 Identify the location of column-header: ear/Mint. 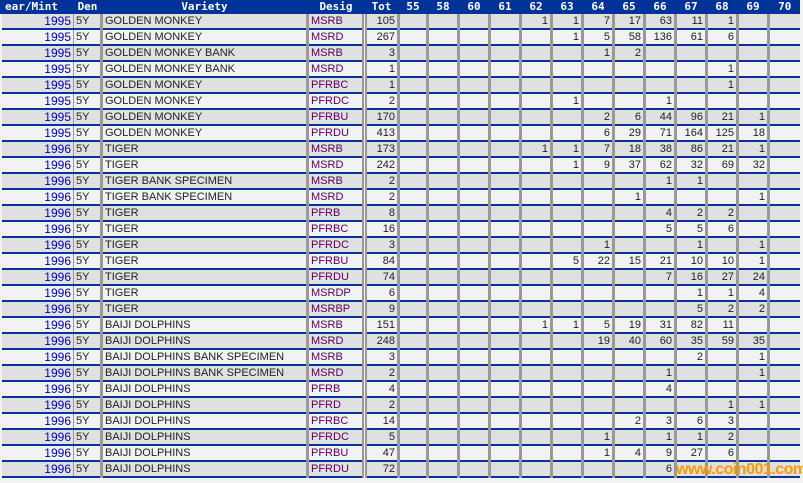
(37, 7).